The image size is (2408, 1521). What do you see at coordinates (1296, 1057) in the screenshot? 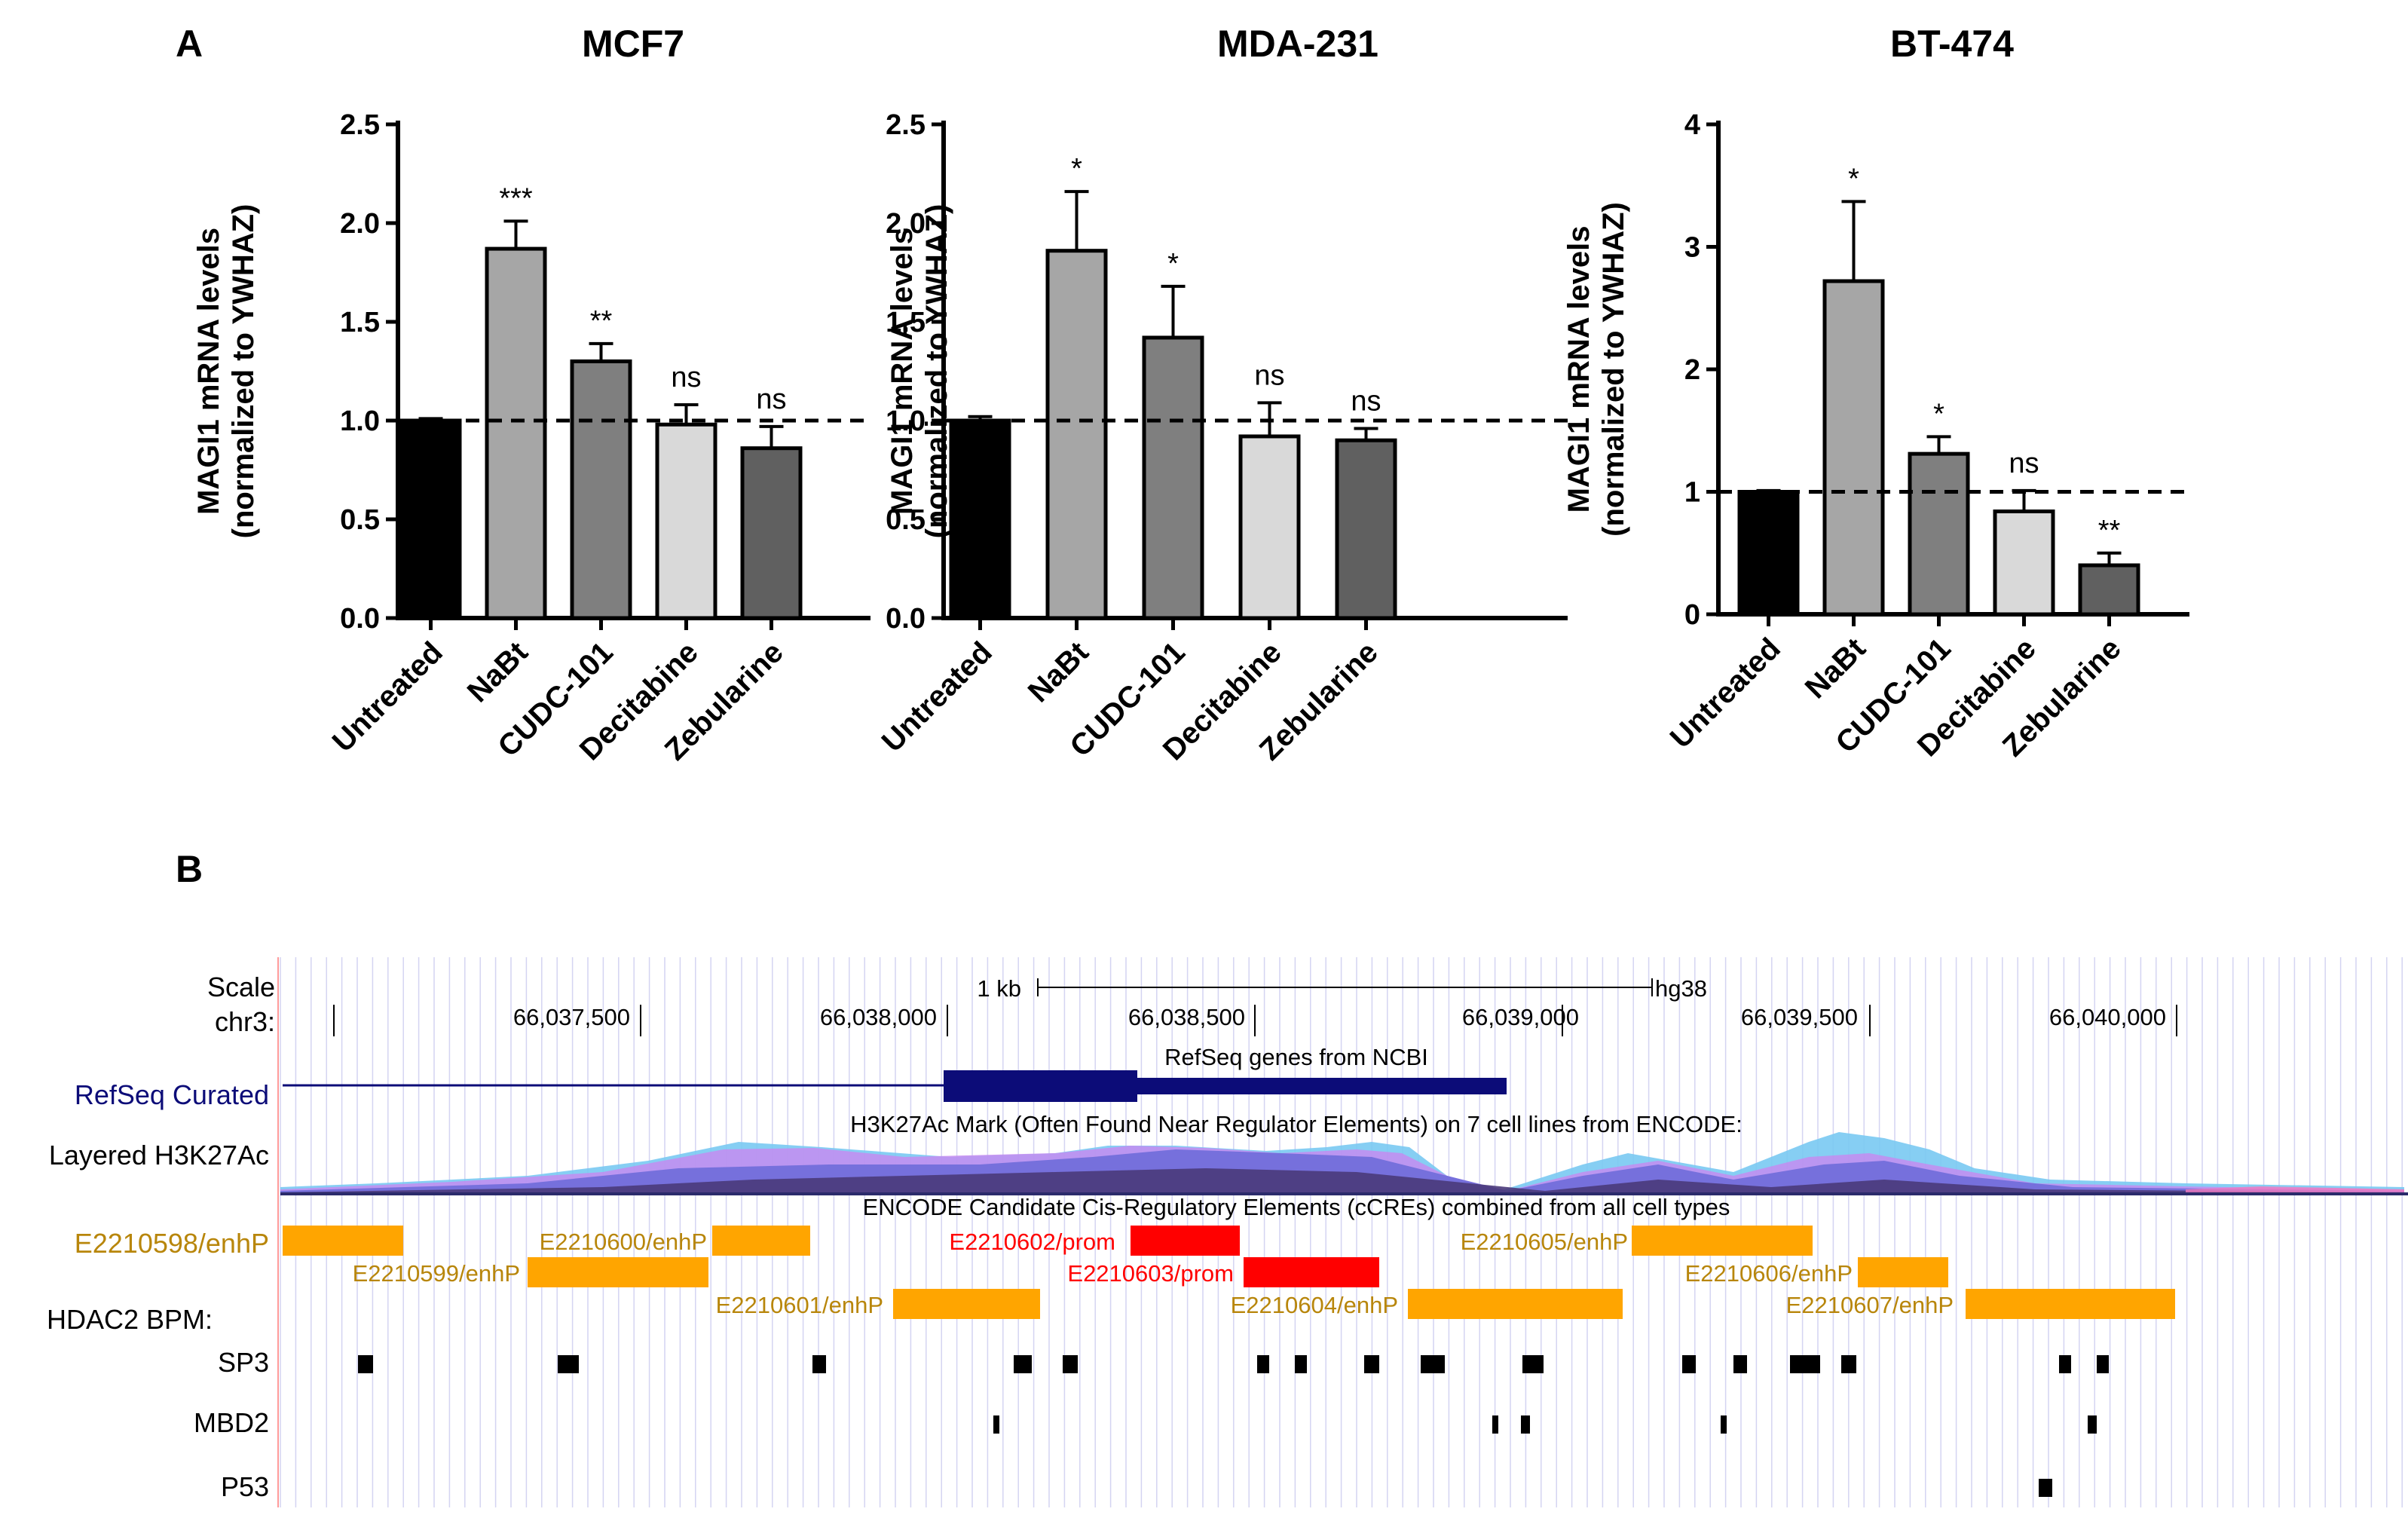
I see `refseq-track-title: RefSeq genes from NCBI` at bounding box center [1296, 1057].